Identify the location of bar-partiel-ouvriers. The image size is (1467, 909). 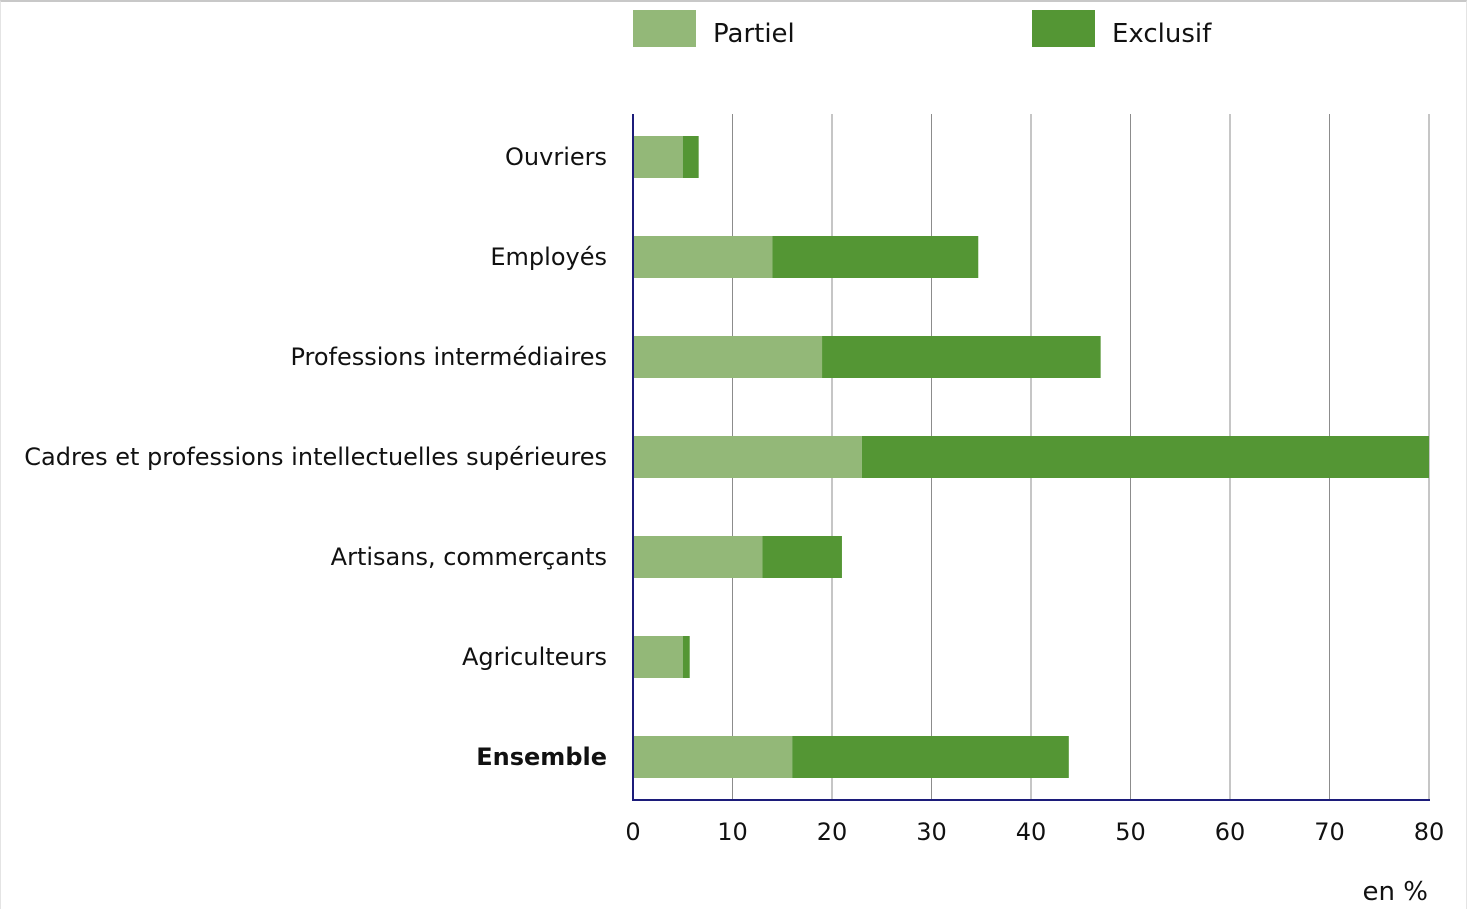
(658, 157).